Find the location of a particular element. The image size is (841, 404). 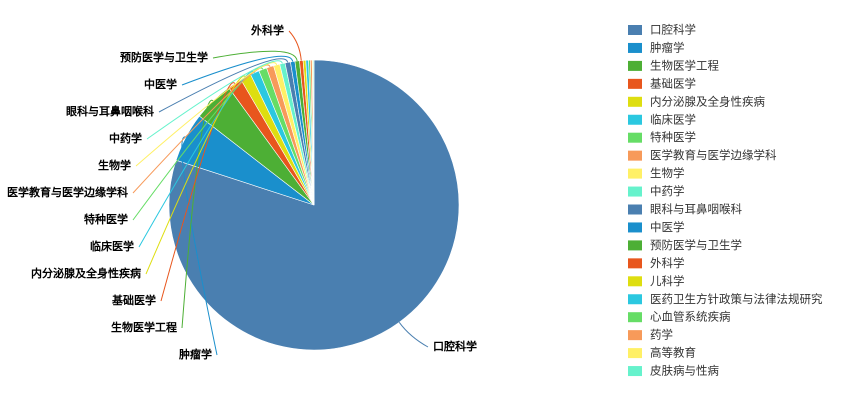

legend-label: 医药卫生方针政策与法律法规研究 is located at coordinates (736, 299).